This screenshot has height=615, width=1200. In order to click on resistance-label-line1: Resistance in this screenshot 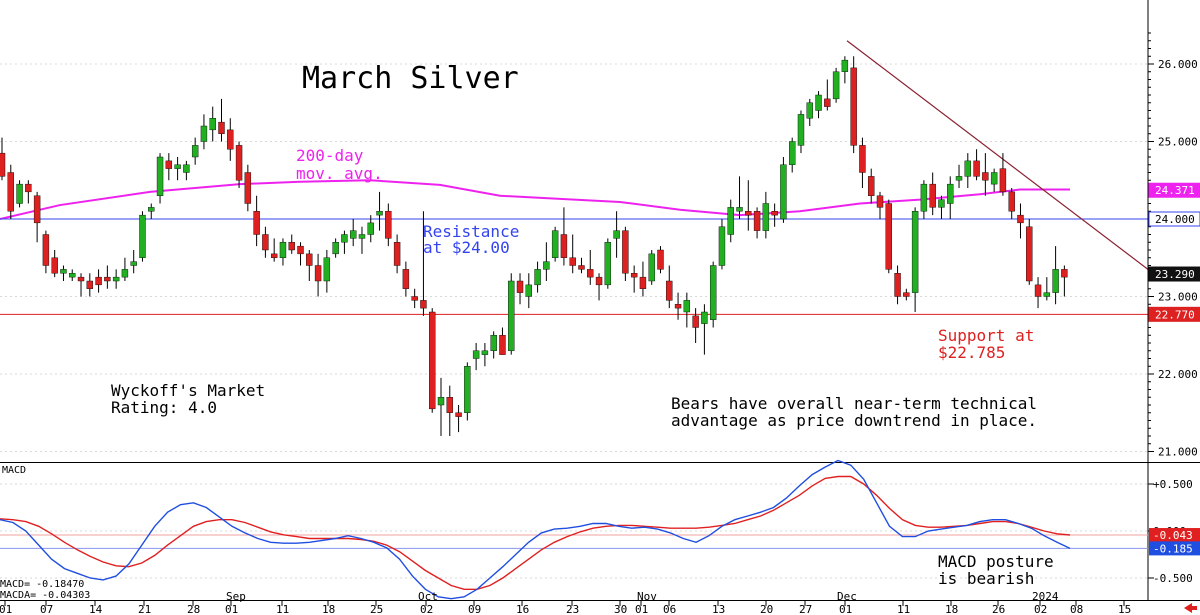, I will do `click(471, 231)`.